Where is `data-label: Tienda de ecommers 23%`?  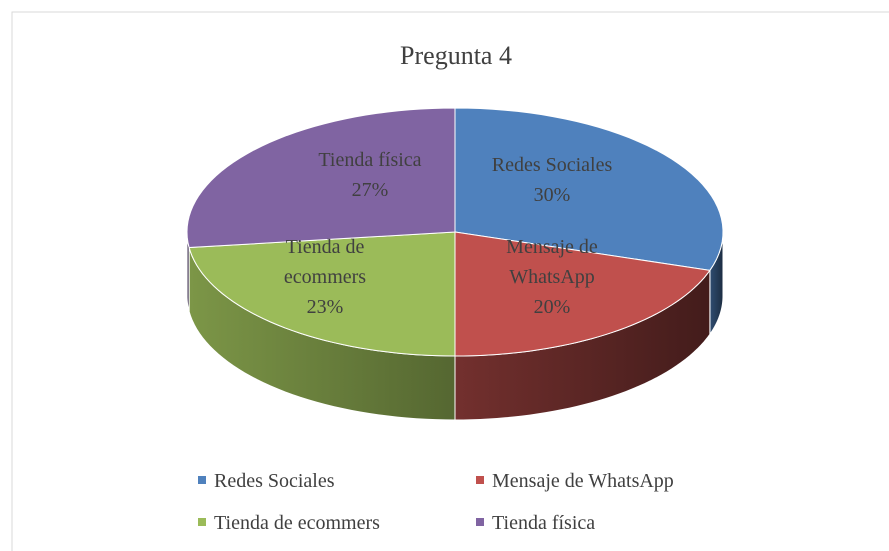 data-label: Tienda de ecommers 23% is located at coordinates (325, 277).